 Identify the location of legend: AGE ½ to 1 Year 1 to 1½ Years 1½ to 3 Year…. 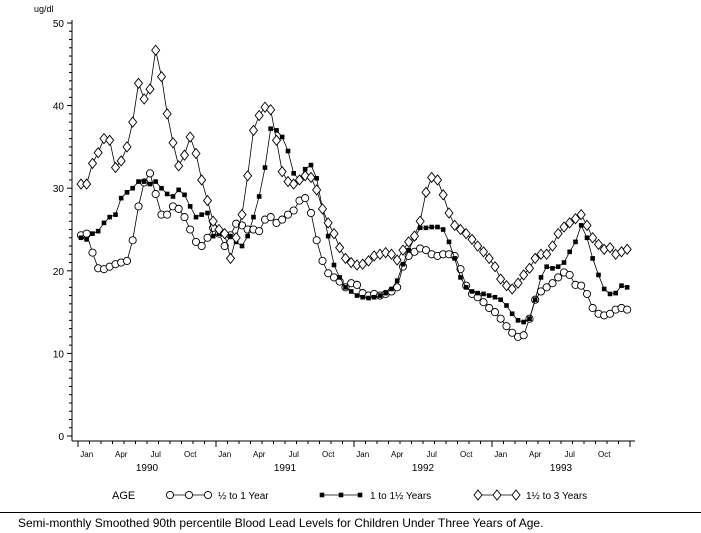
(349, 495).